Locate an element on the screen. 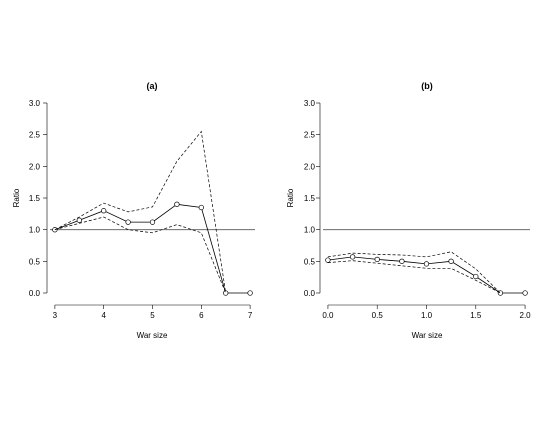 The height and width of the screenshot is (430, 550). panel-b-y-tick-label: 0.5 is located at coordinates (310, 261).